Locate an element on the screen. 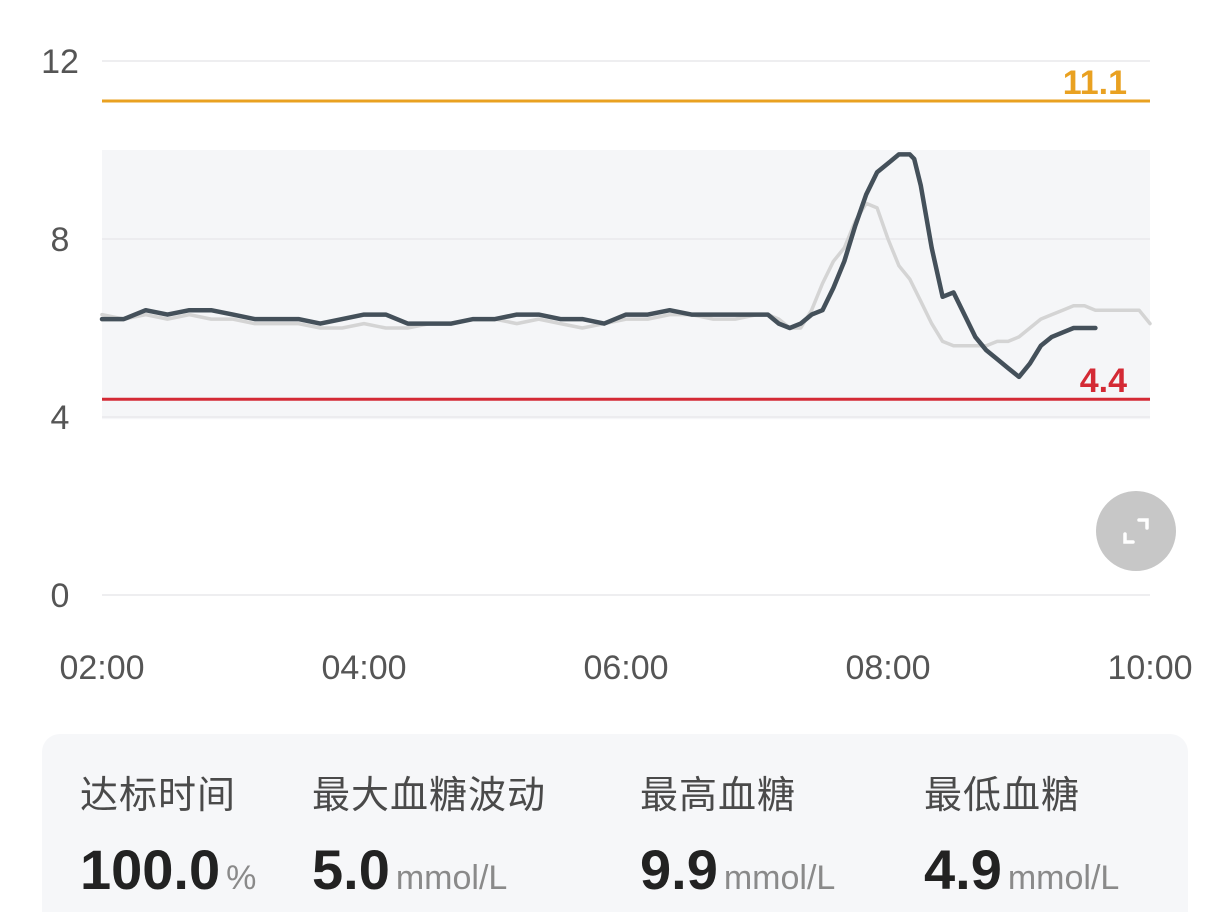 This screenshot has width=1232, height=912. y-tick-label: 4 is located at coordinates (60, 418).